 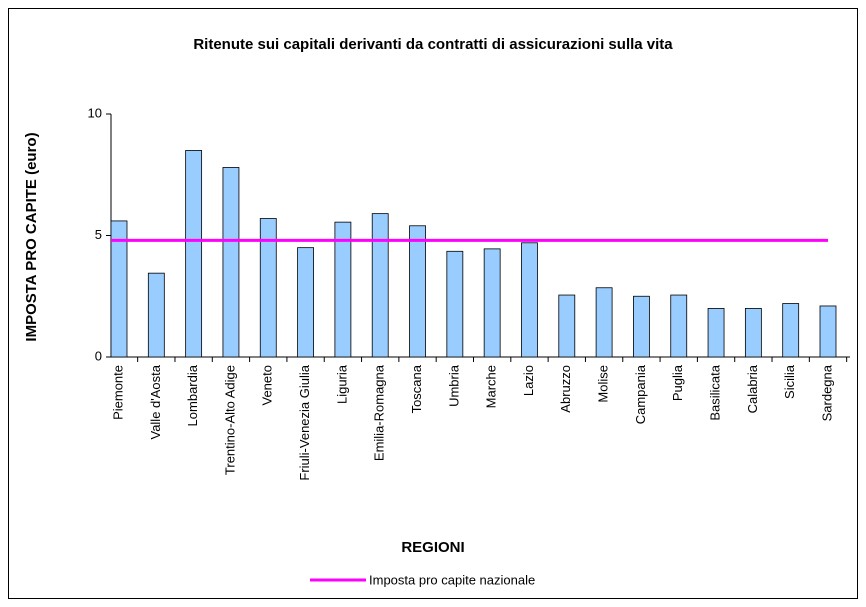 I want to click on x-tick-label: Basilicata, so click(x=714, y=392).